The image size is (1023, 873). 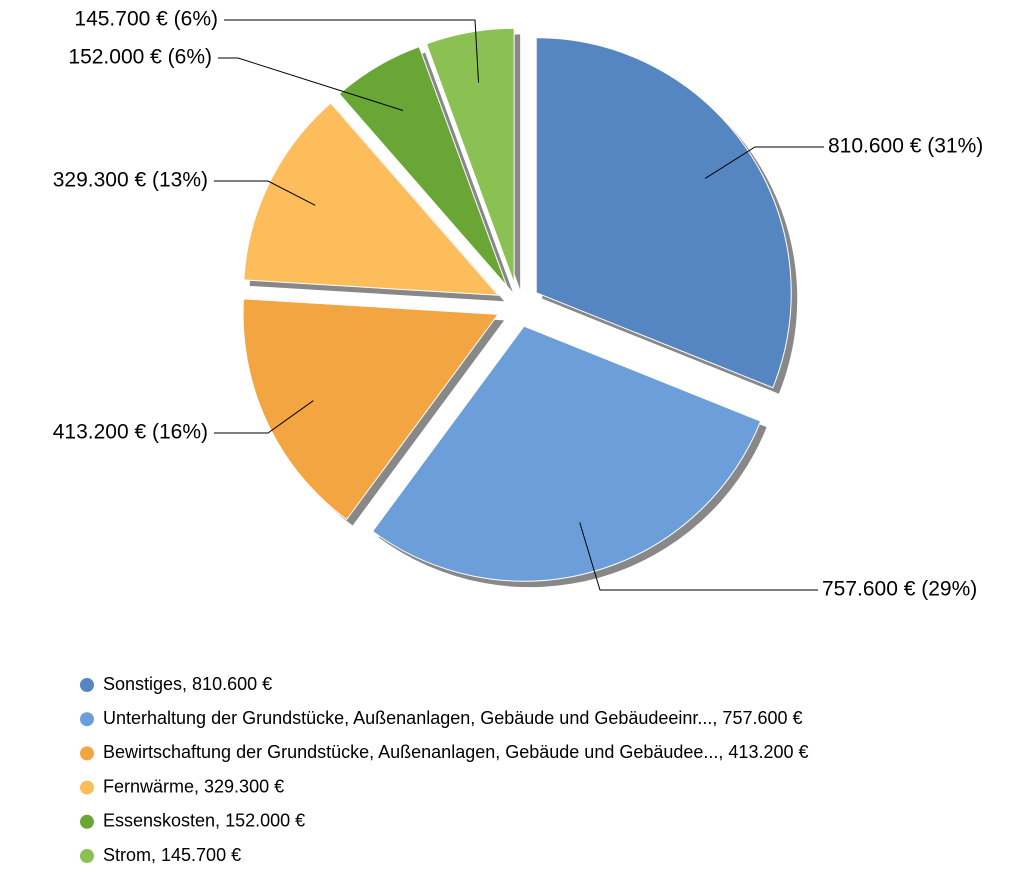 I want to click on data-label: 329.300 € (13%), so click(x=130, y=180).